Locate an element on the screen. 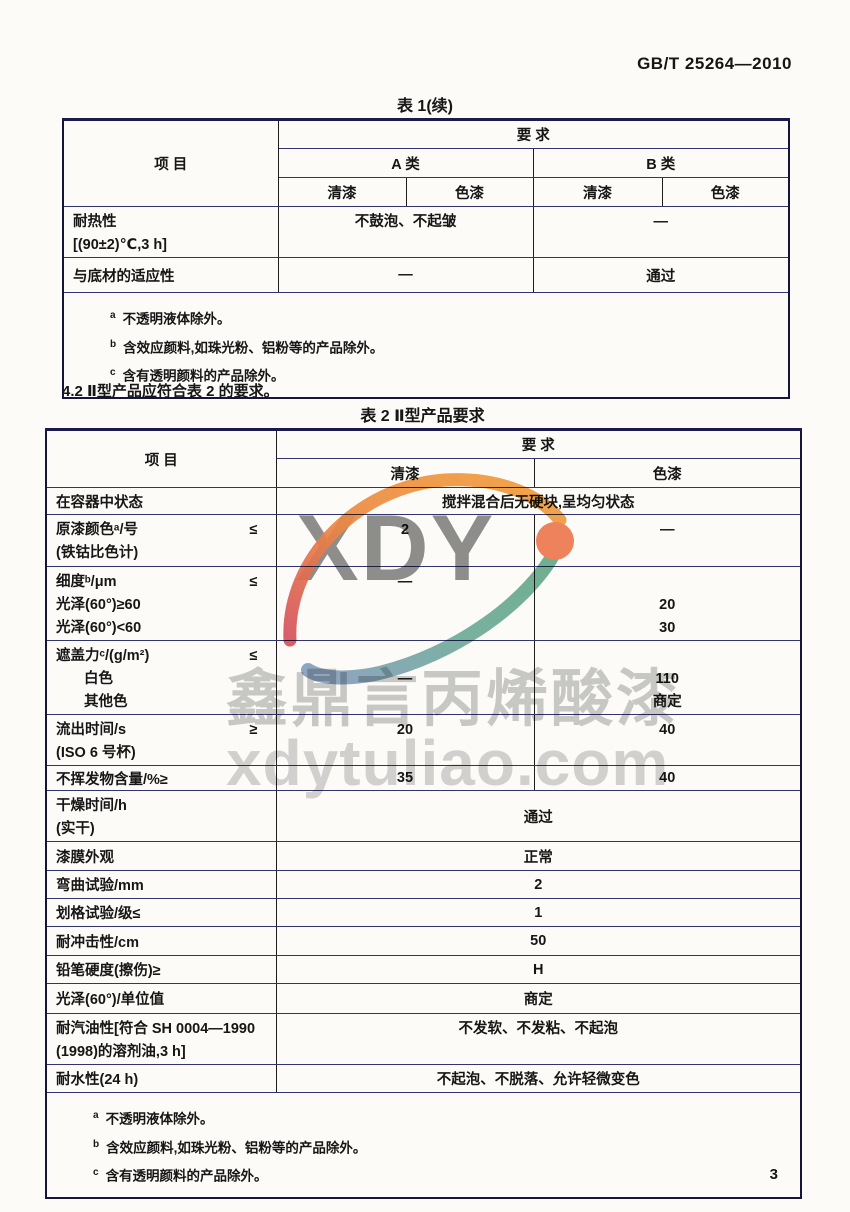 Image resolution: width=850 pixels, height=1212 pixels. table1-caption: 表 1(续) is located at coordinates (424, 106).